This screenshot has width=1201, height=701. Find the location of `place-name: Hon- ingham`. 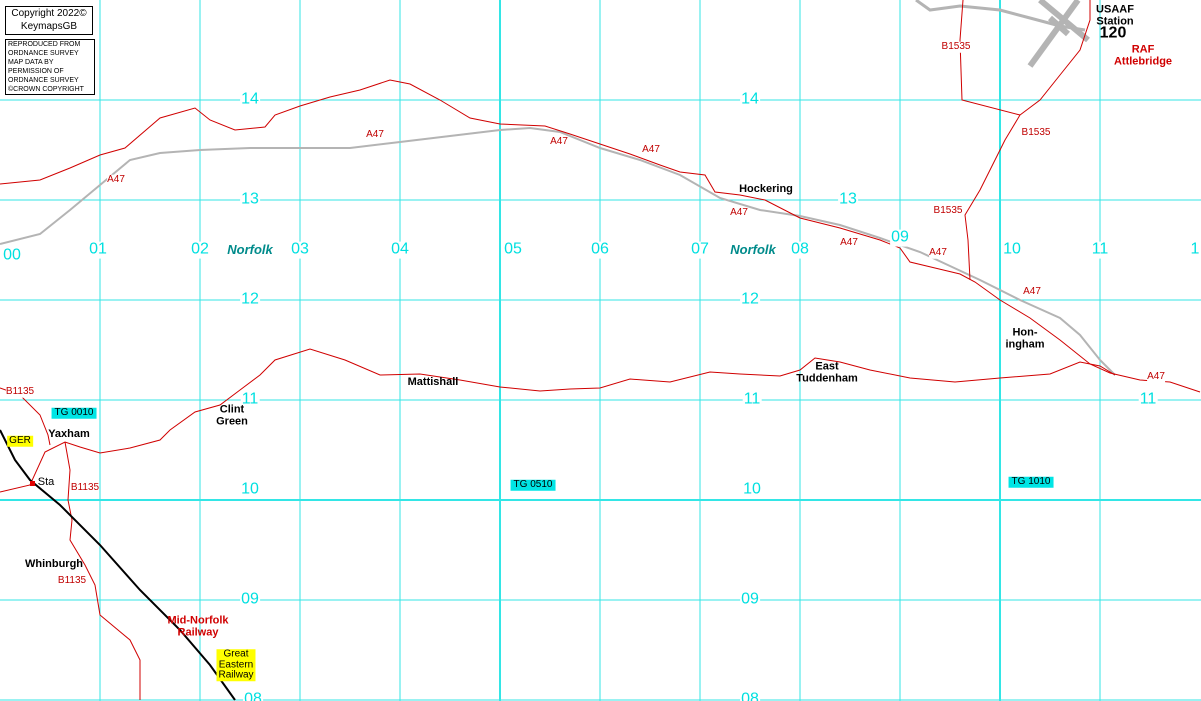

place-name: Hon- ingham is located at coordinates (1025, 338).